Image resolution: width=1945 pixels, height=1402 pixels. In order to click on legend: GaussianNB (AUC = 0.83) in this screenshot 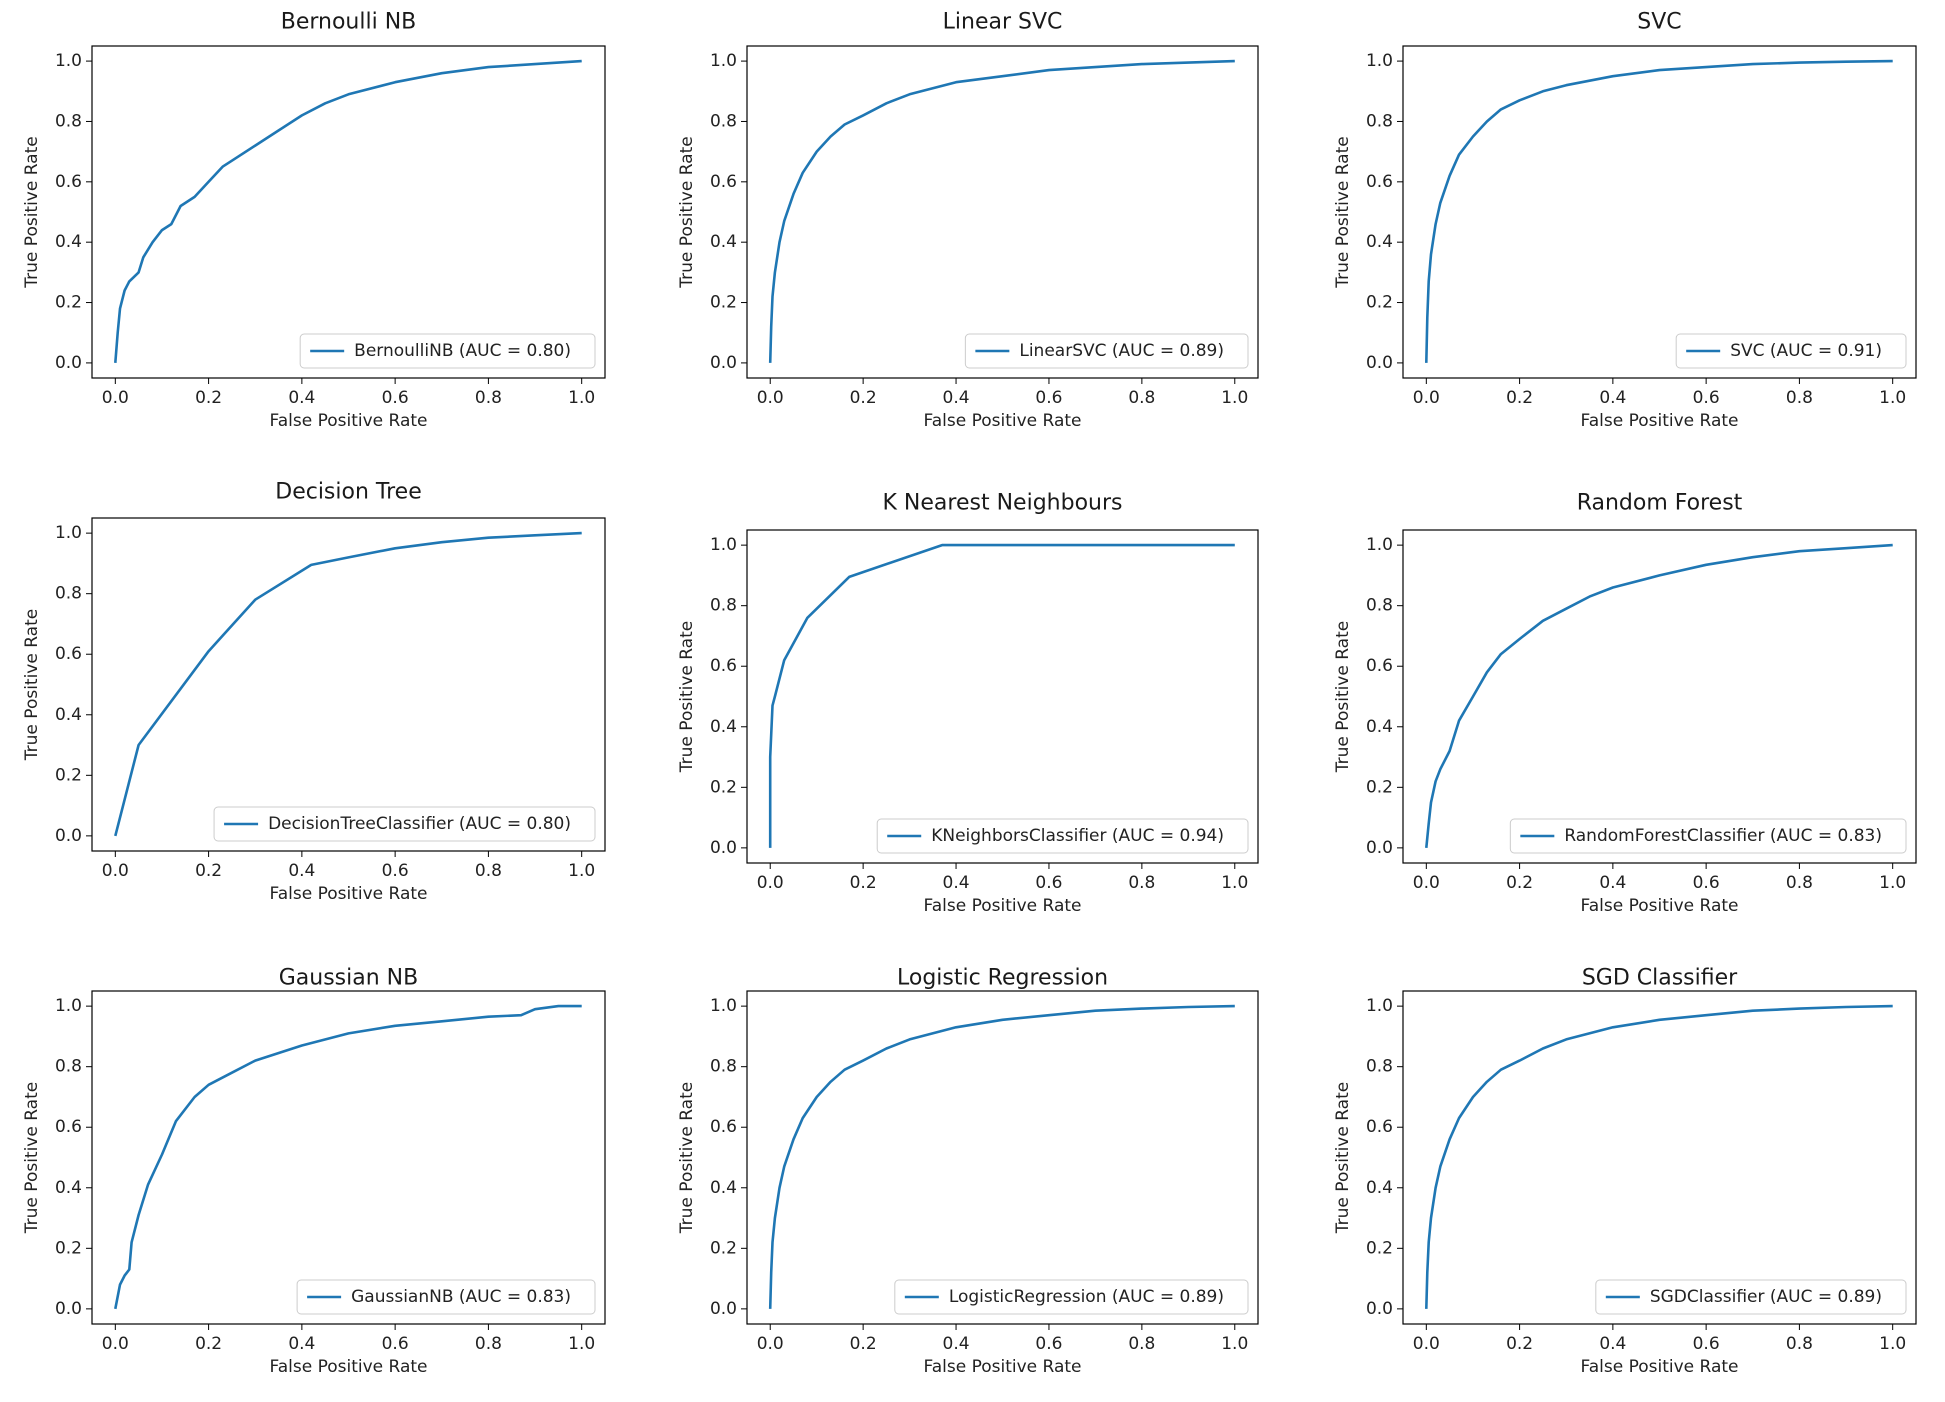, I will do `click(446, 1297)`.